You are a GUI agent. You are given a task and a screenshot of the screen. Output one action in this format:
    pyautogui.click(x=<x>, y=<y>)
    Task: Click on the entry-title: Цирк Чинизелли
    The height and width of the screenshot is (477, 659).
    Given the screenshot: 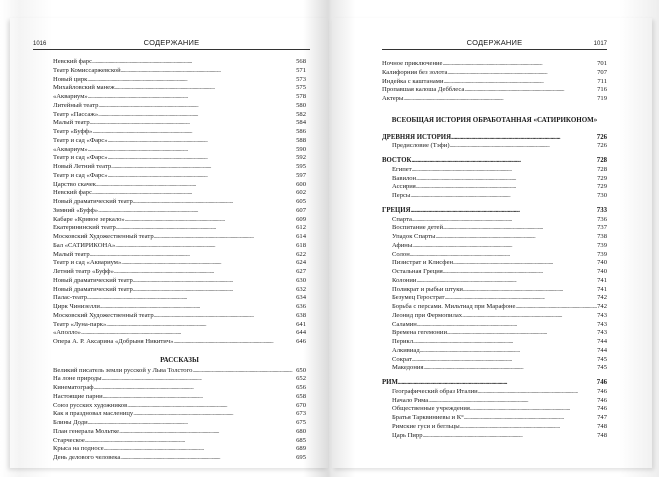 What is the action you would take?
    pyautogui.click(x=76, y=306)
    